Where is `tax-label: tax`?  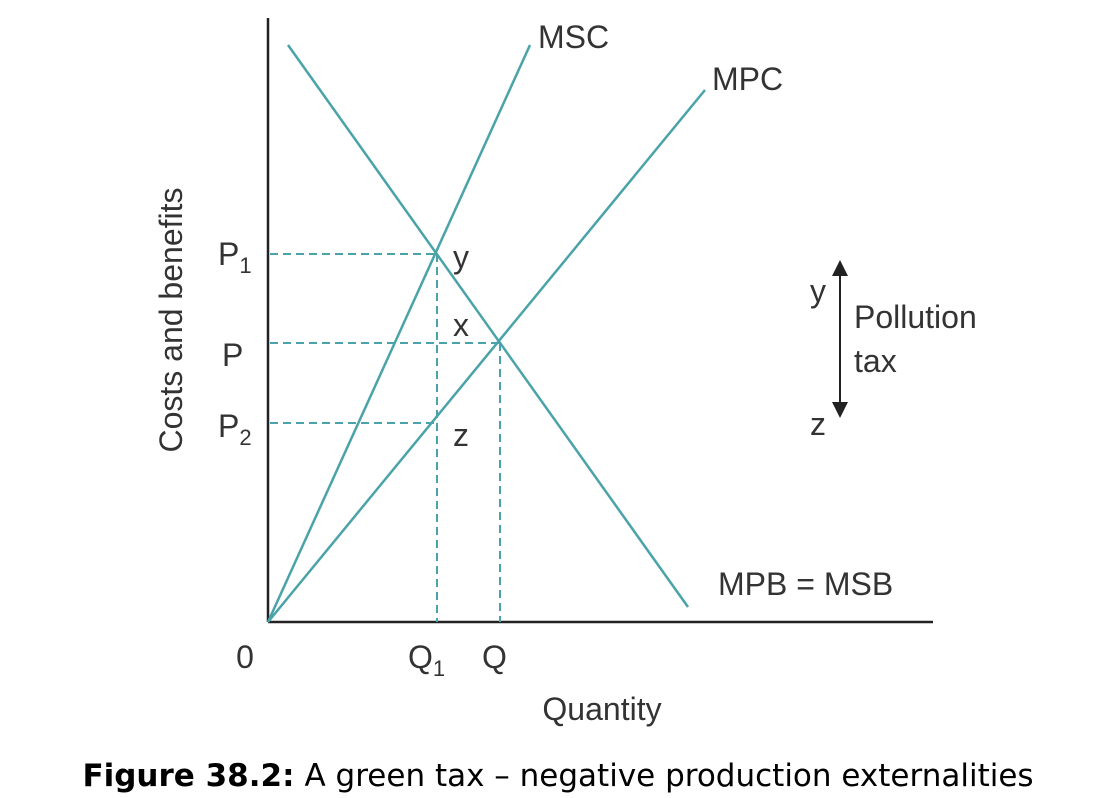 tax-label: tax is located at coordinates (875, 361).